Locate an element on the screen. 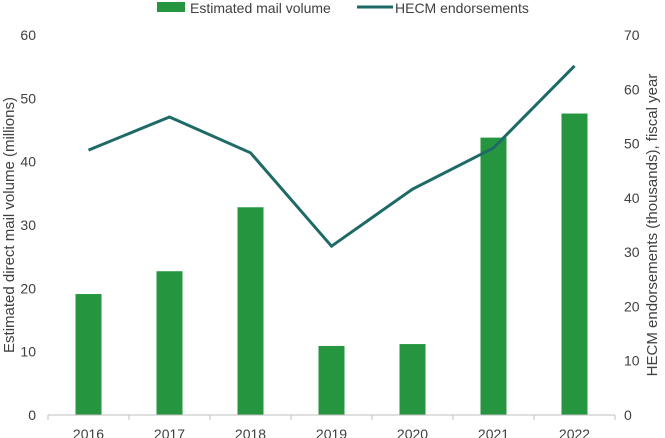  bar-2019 is located at coordinates (331, 380).